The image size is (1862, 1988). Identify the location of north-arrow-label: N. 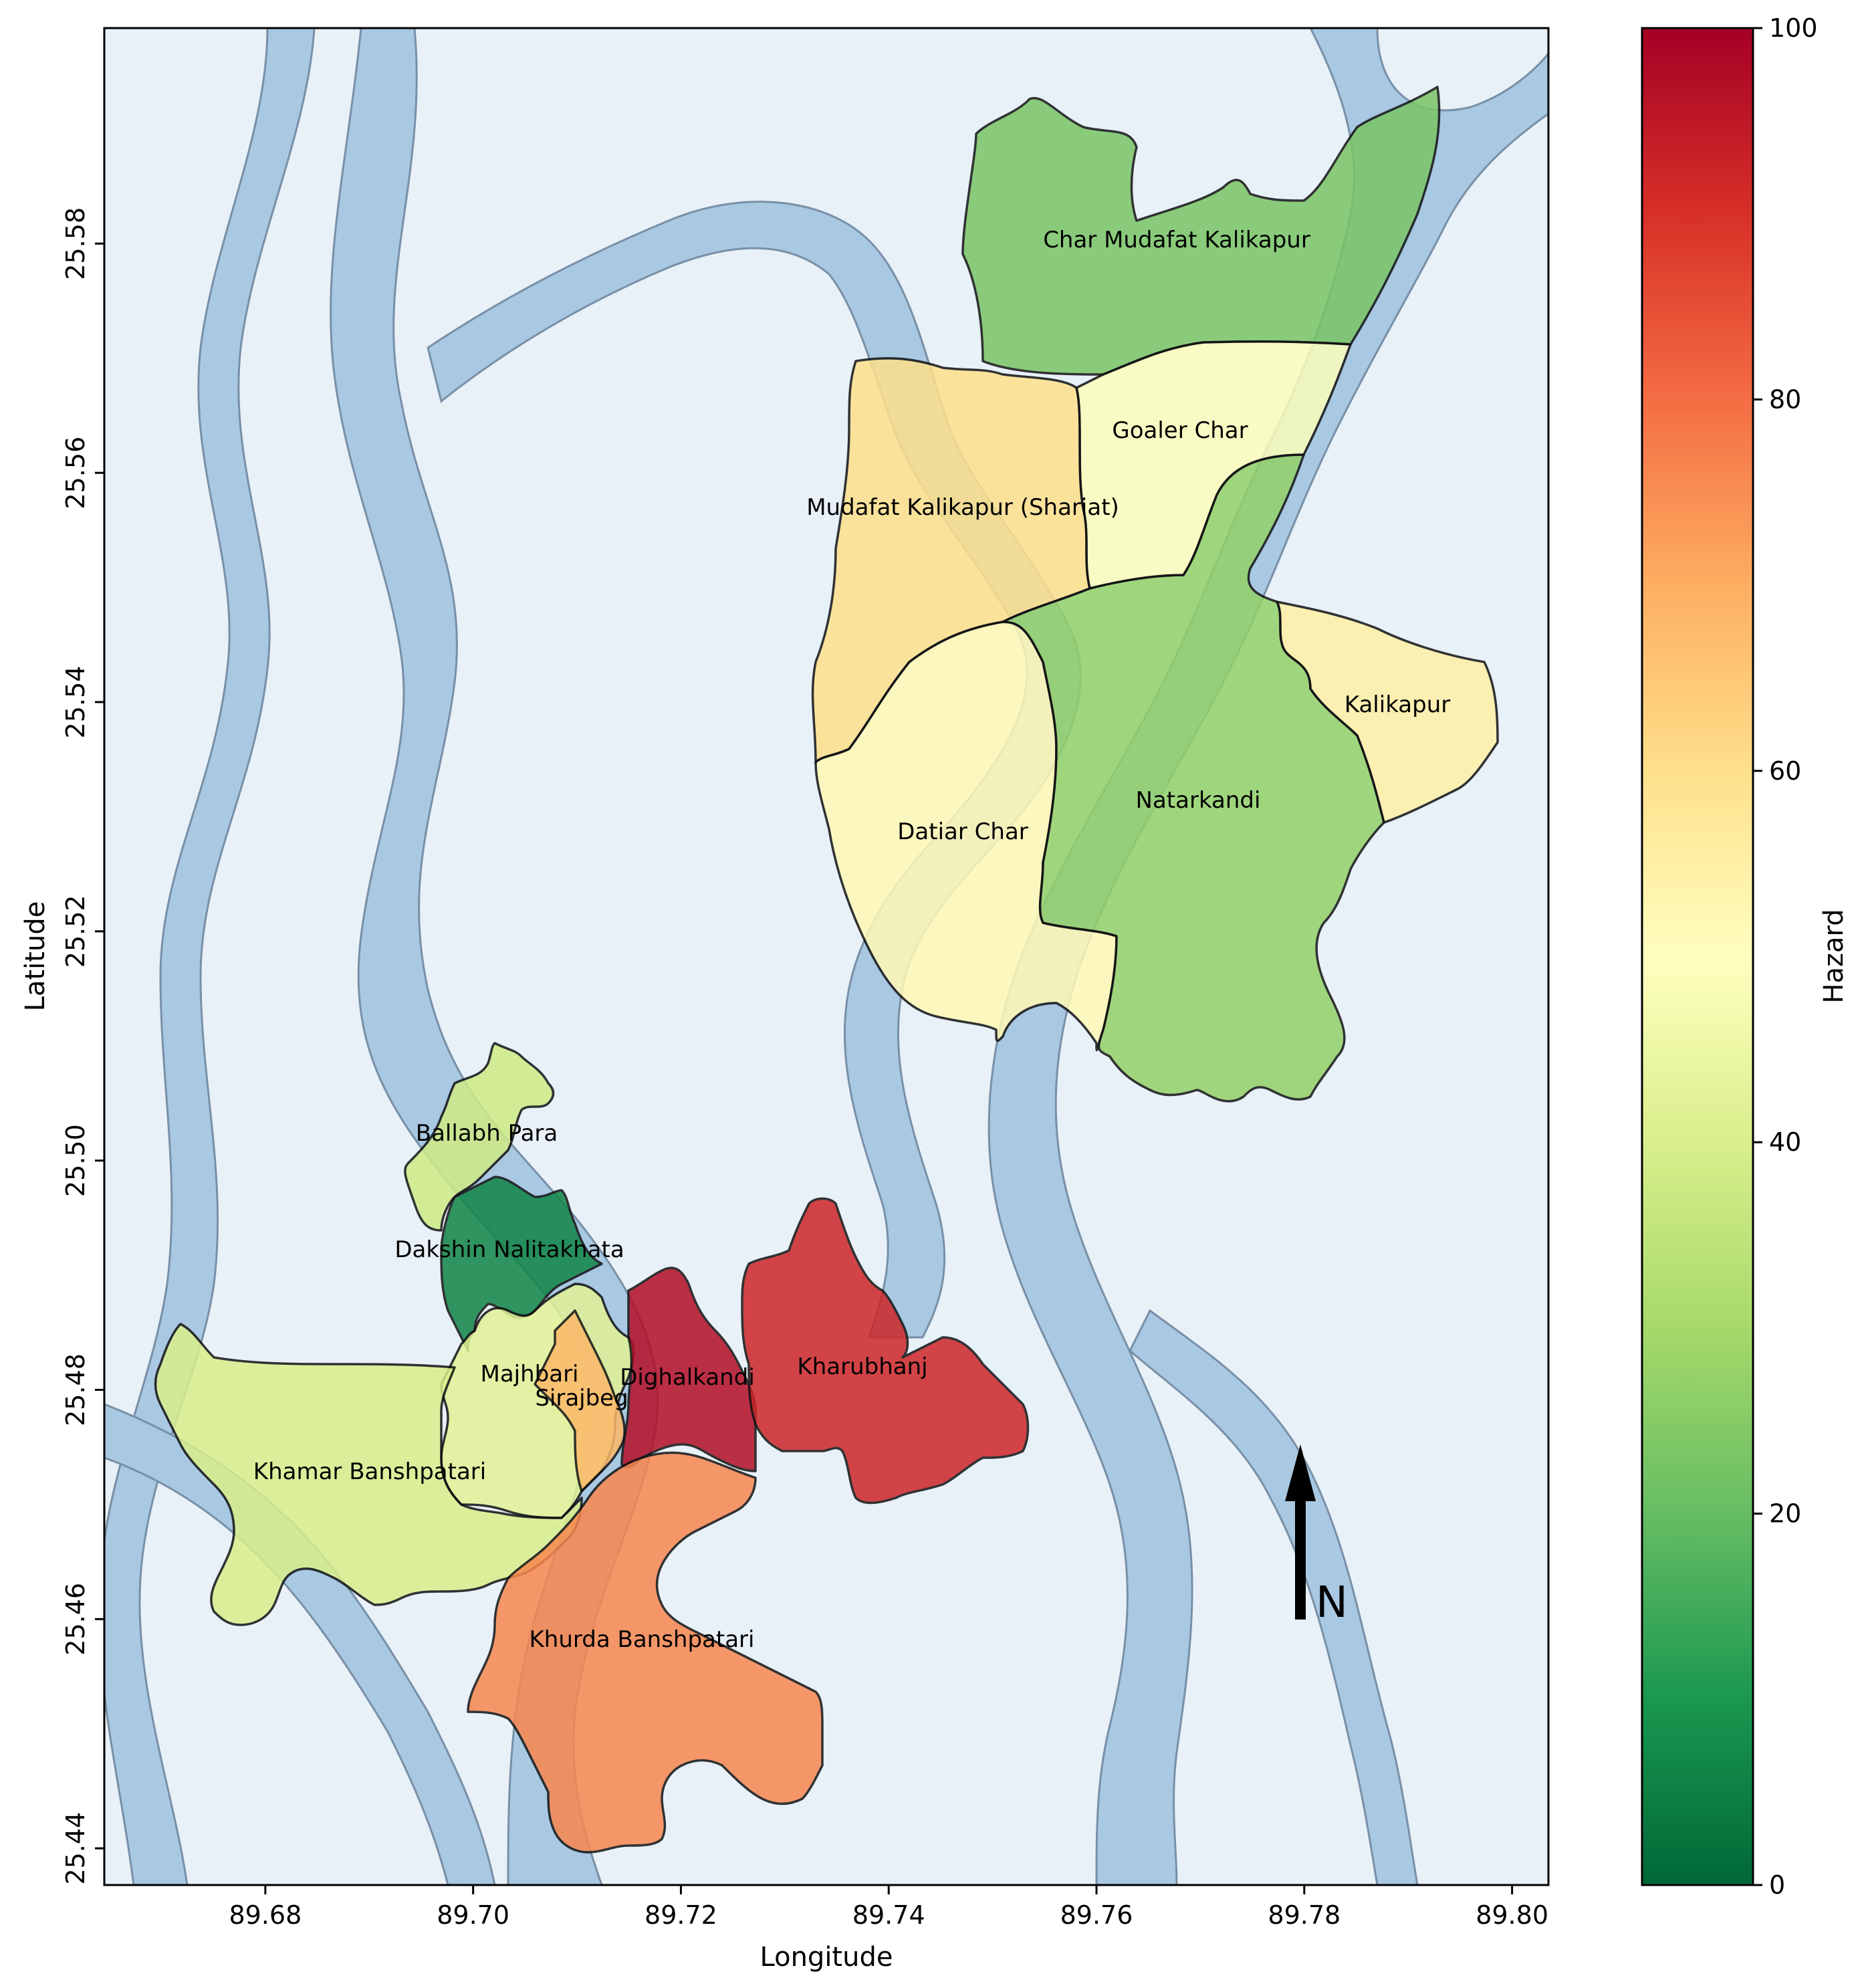
(1332, 1603).